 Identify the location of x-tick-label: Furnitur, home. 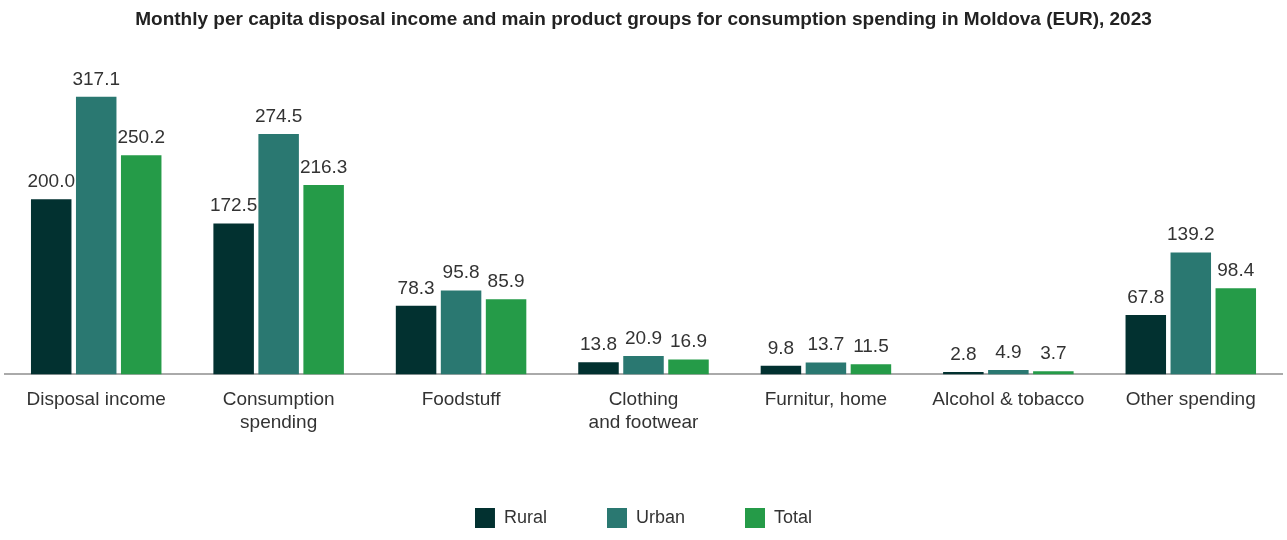
(826, 399).